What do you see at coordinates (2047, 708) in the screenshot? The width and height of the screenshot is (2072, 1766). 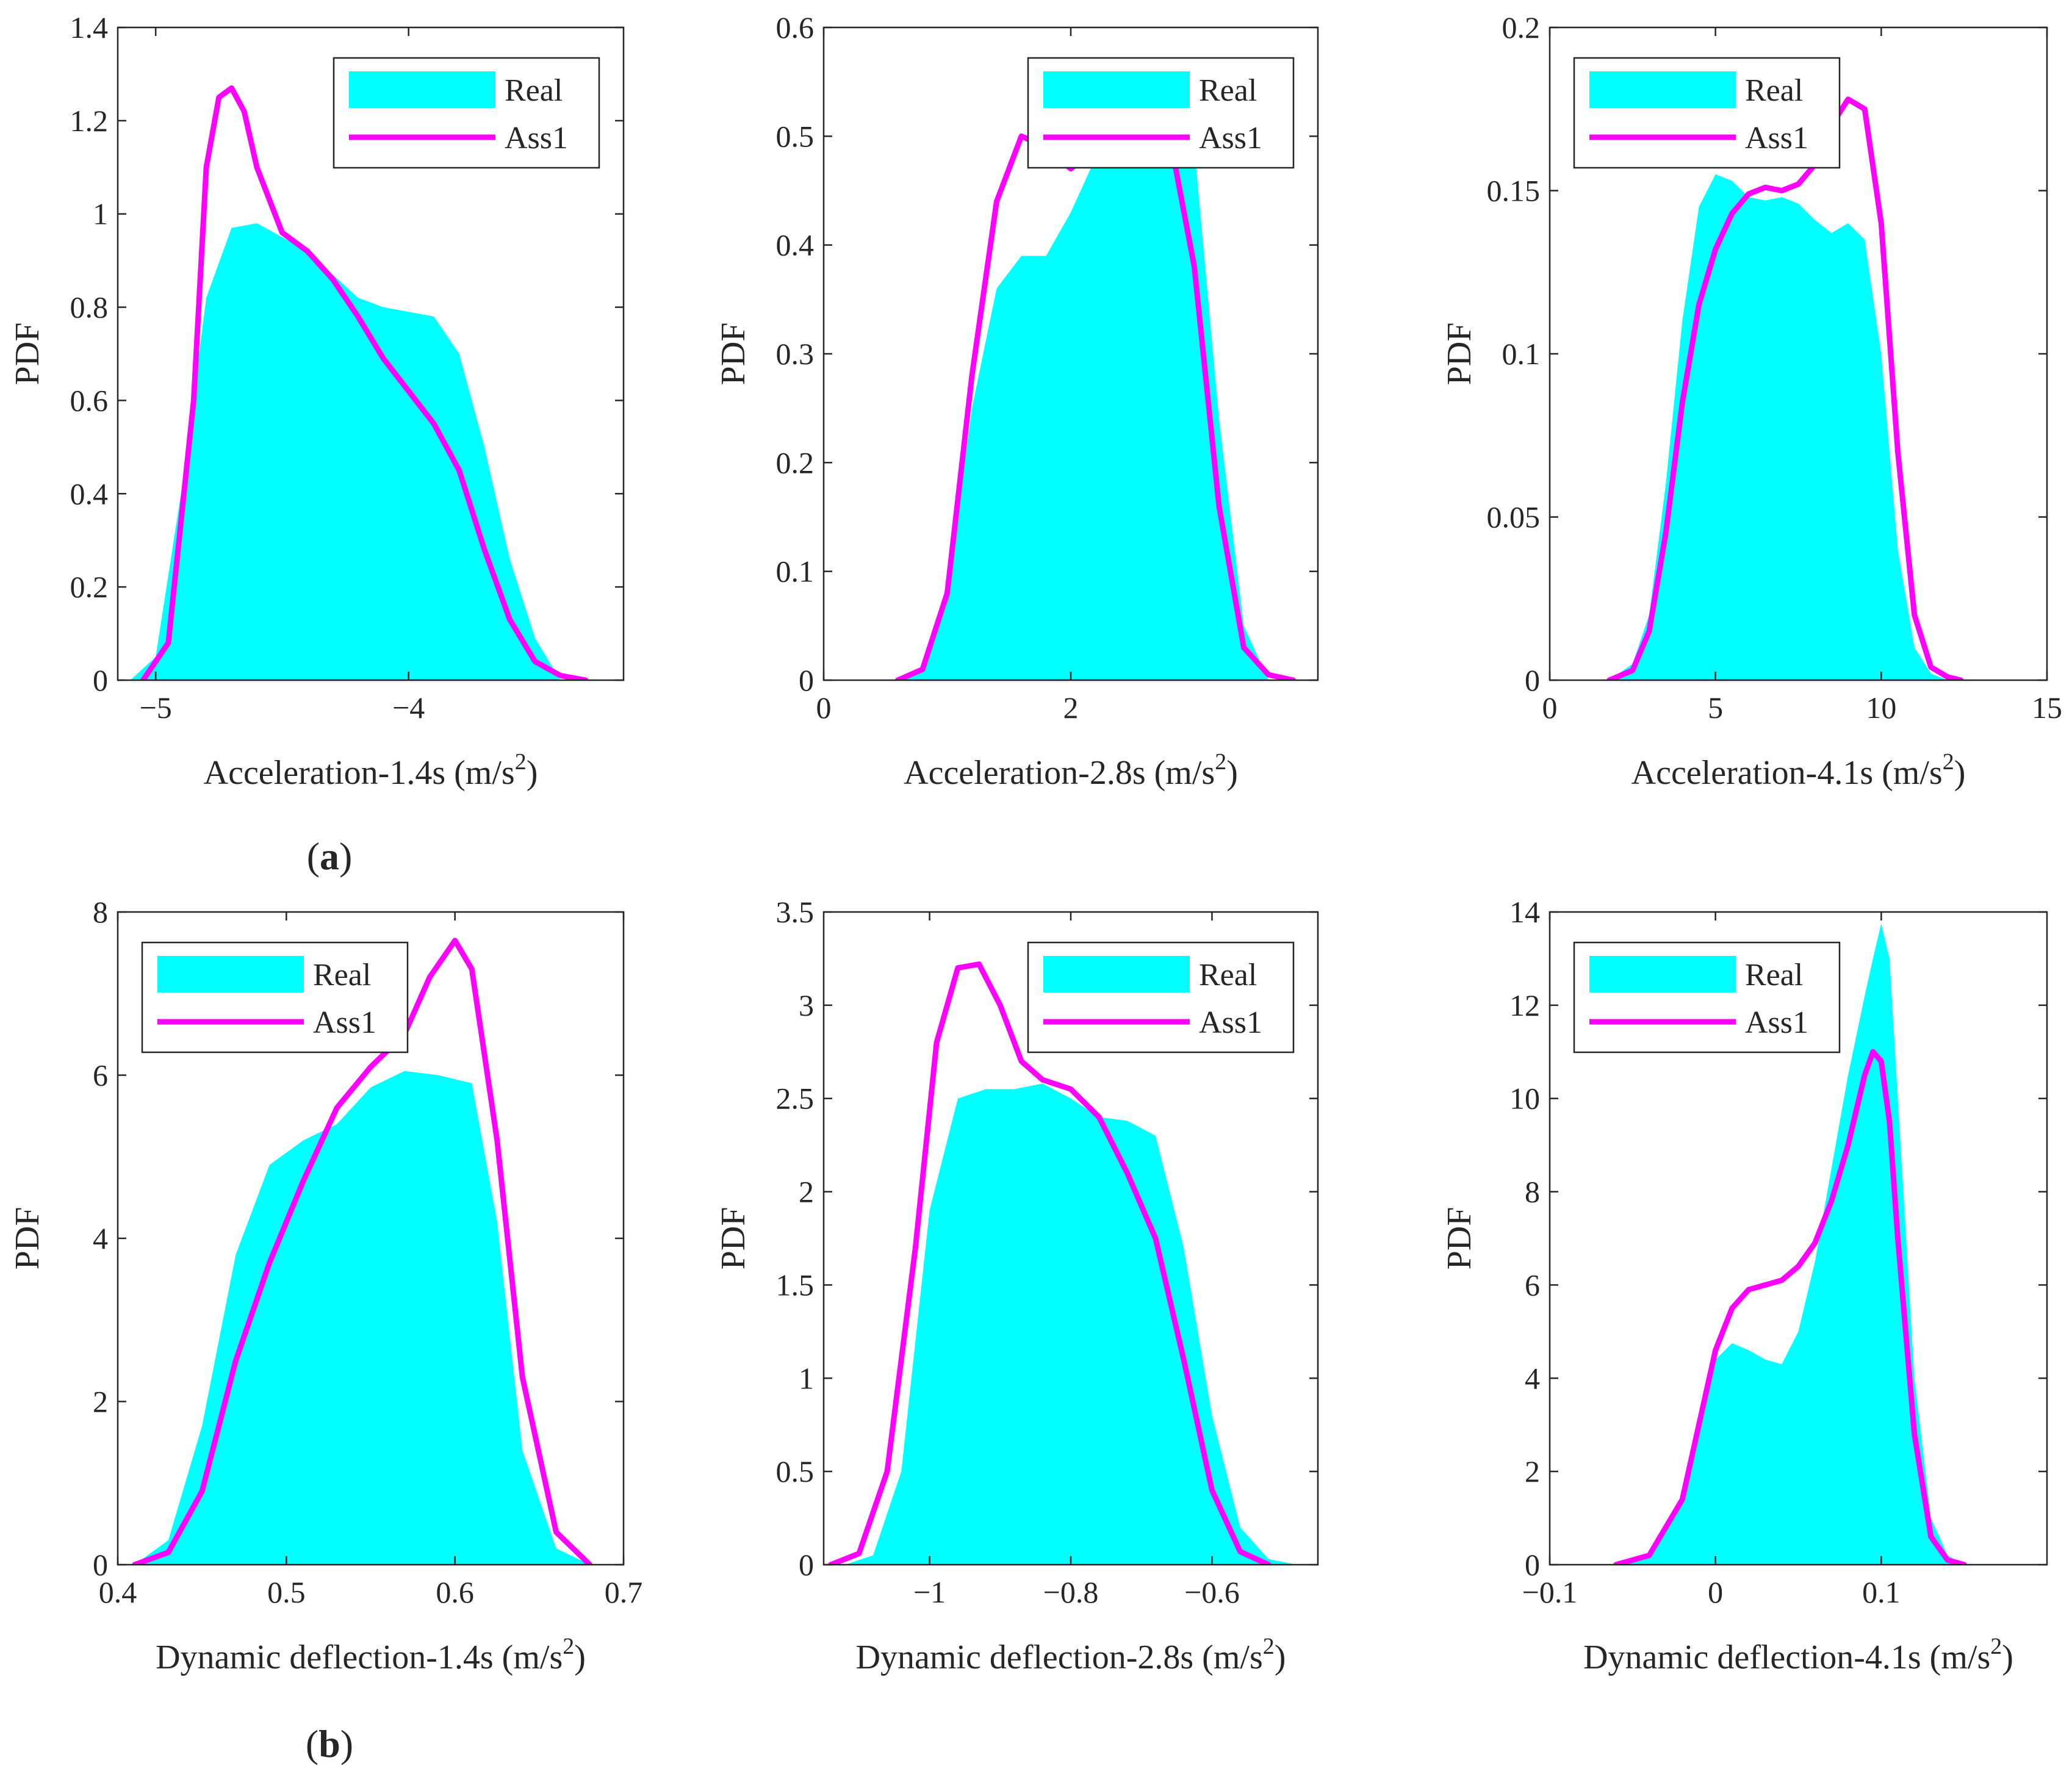 I see `x-tick-label: 15` at bounding box center [2047, 708].